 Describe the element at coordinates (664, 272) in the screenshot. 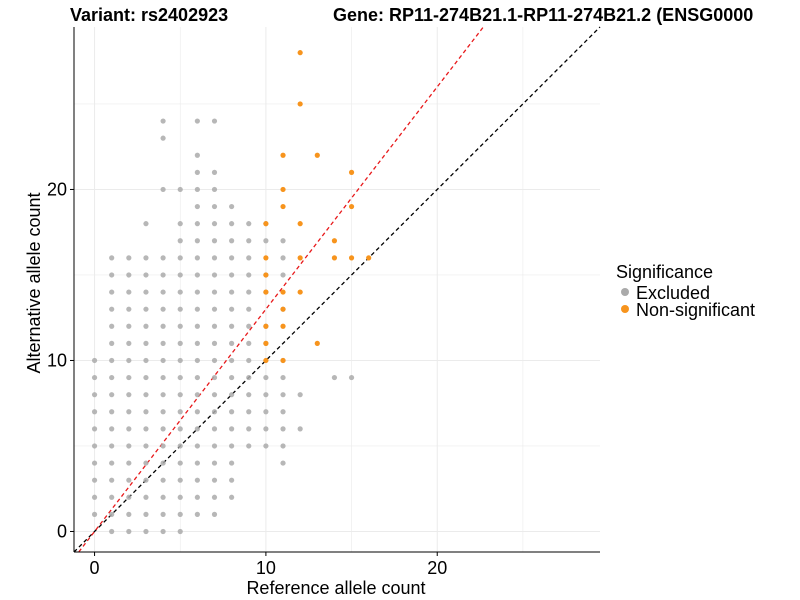

I see `legend-title: Significance` at that location.